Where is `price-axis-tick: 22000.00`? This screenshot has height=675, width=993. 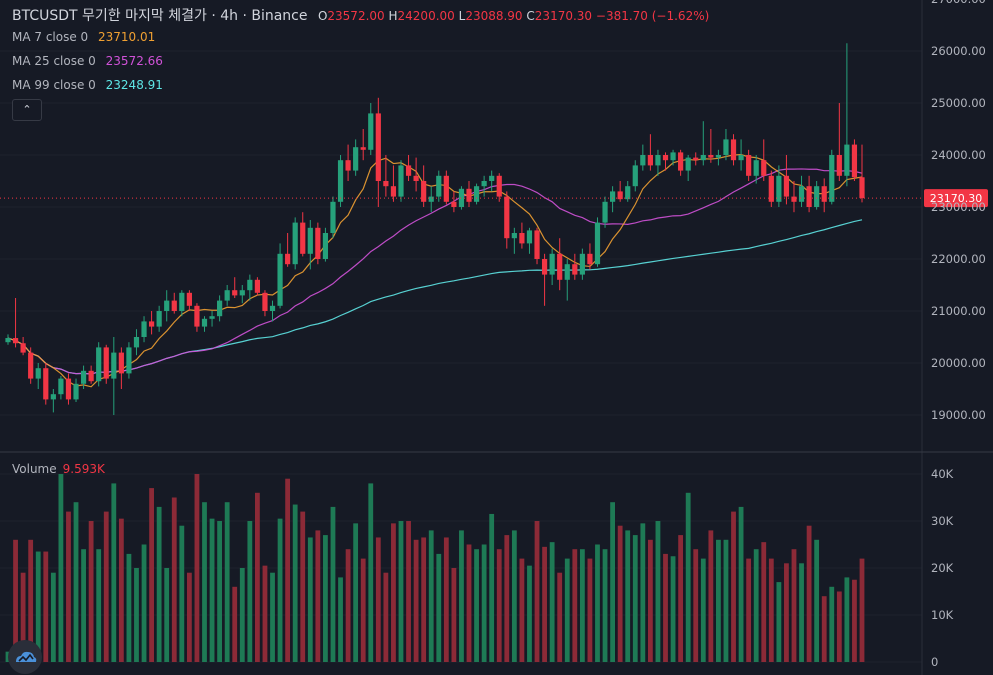
price-axis-tick: 22000.00 is located at coordinates (958, 259).